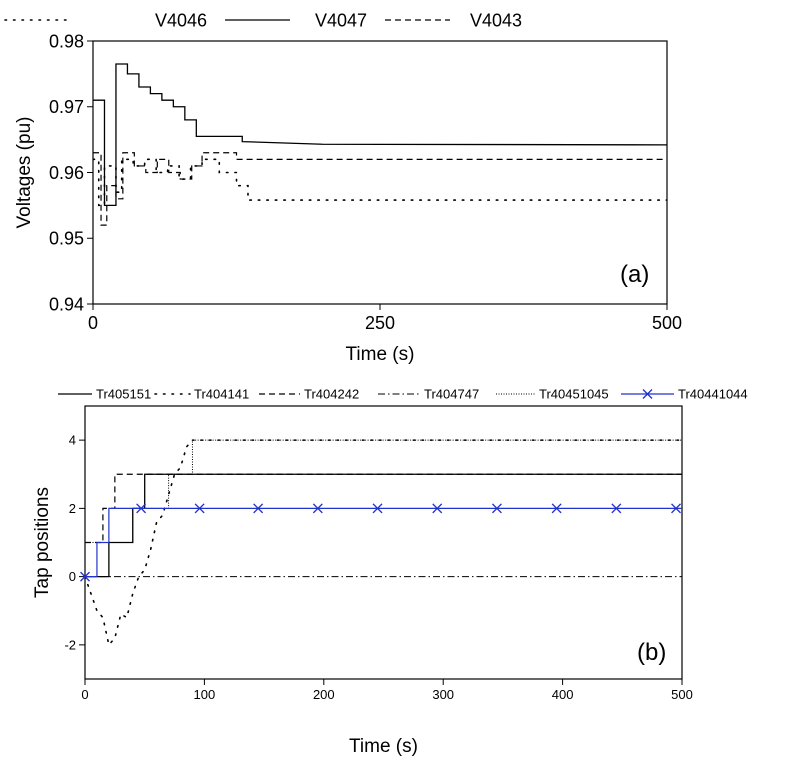  I want to click on legend-item-tr40451045: Tr40451045, so click(552, 394).